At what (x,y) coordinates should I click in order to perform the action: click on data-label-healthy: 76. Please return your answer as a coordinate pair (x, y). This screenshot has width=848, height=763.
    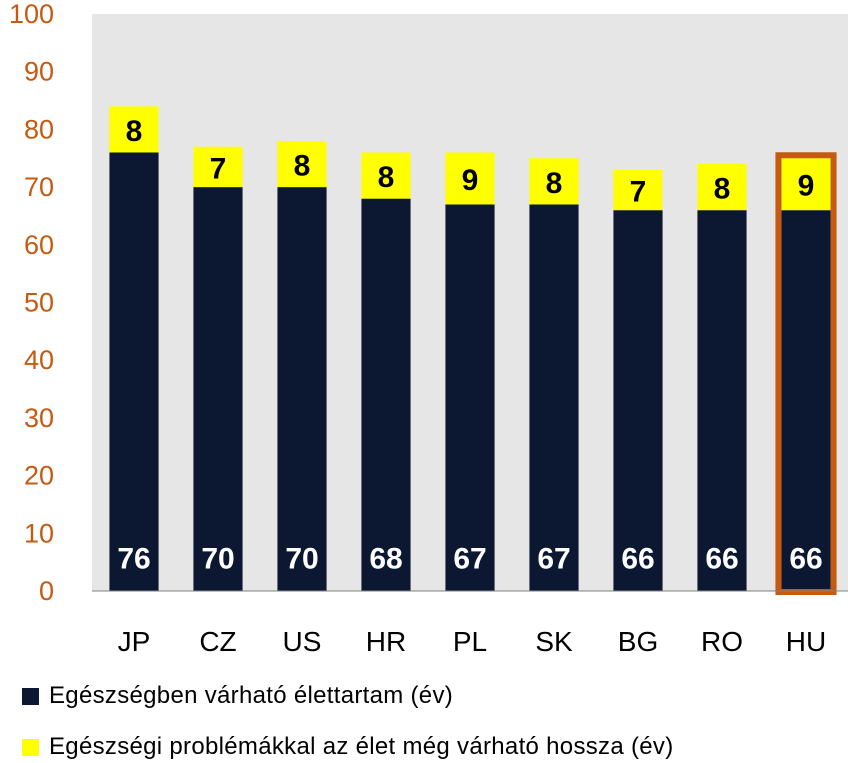
    Looking at the image, I should click on (133, 559).